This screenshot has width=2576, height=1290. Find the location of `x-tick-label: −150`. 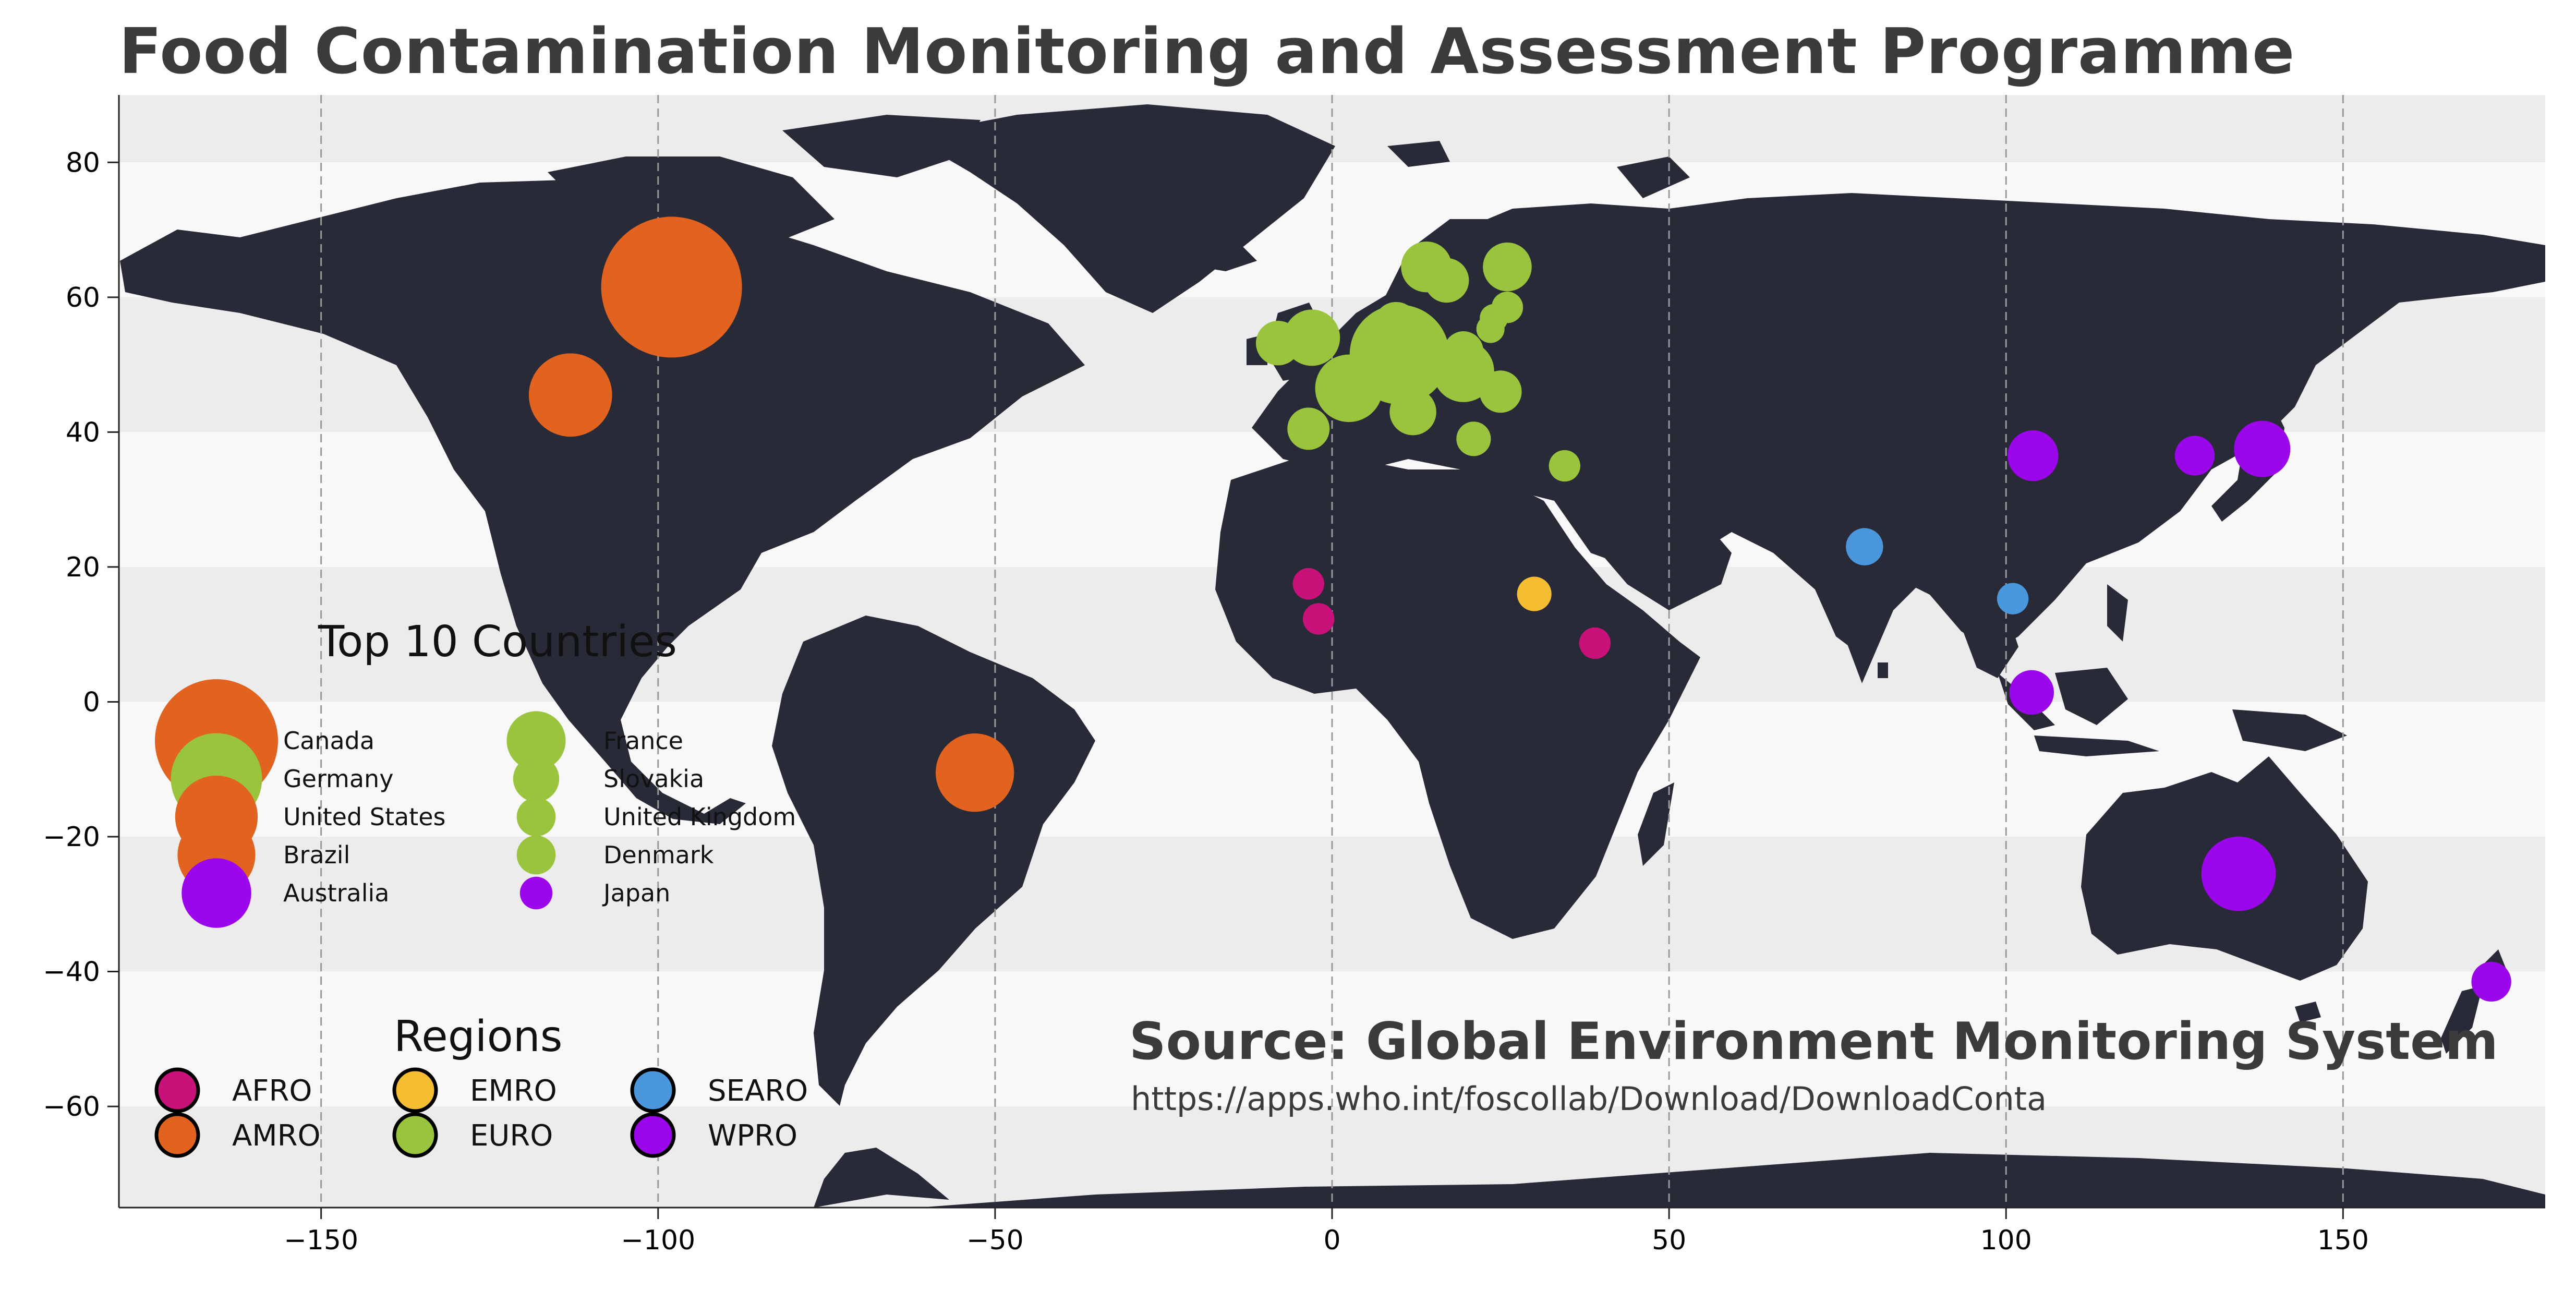

x-tick-label: −150 is located at coordinates (321, 1240).